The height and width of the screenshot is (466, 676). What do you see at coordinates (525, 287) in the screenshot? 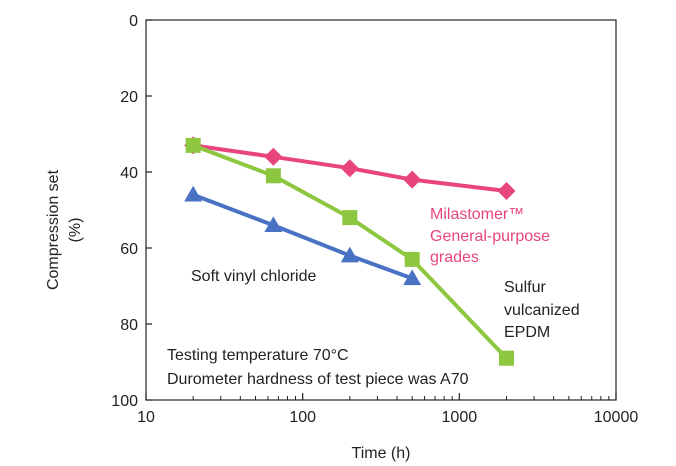
I see `series-label-epdm-line-1: Sulfur` at bounding box center [525, 287].